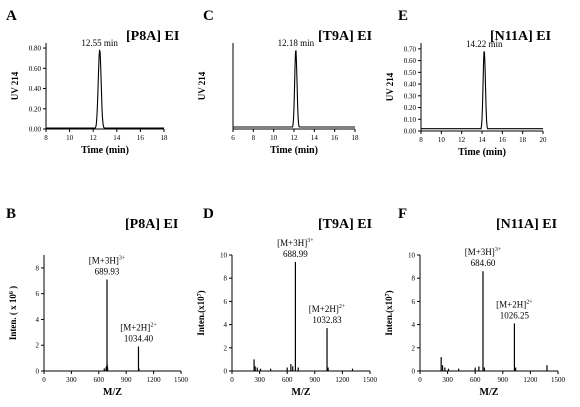 The image size is (580, 407). Describe the element at coordinates (35, 49) in the screenshot. I see `y-tick-label-a-4: 0.80` at that location.